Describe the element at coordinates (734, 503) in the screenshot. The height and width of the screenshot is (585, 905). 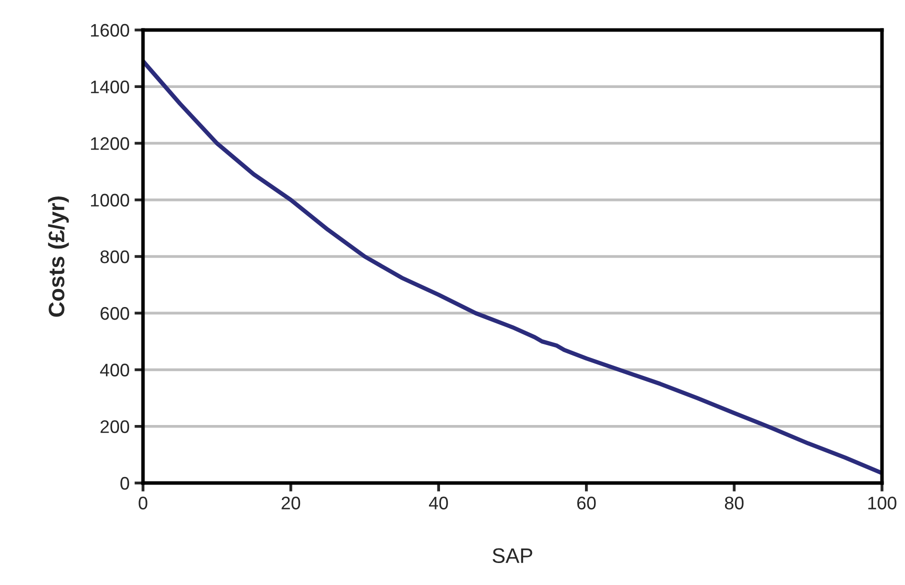
I see `x-tick-label: 80` at that location.